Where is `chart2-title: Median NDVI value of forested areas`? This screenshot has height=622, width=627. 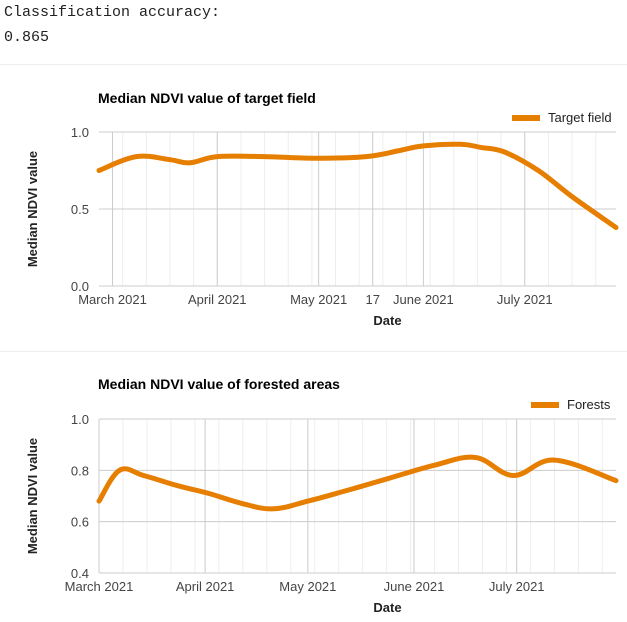 chart2-title: Median NDVI value of forested areas is located at coordinates (219, 384).